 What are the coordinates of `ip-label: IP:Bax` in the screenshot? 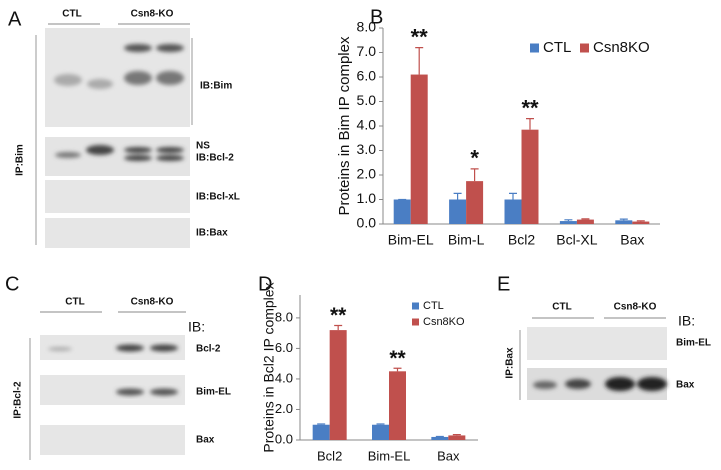 It's located at (510, 363).